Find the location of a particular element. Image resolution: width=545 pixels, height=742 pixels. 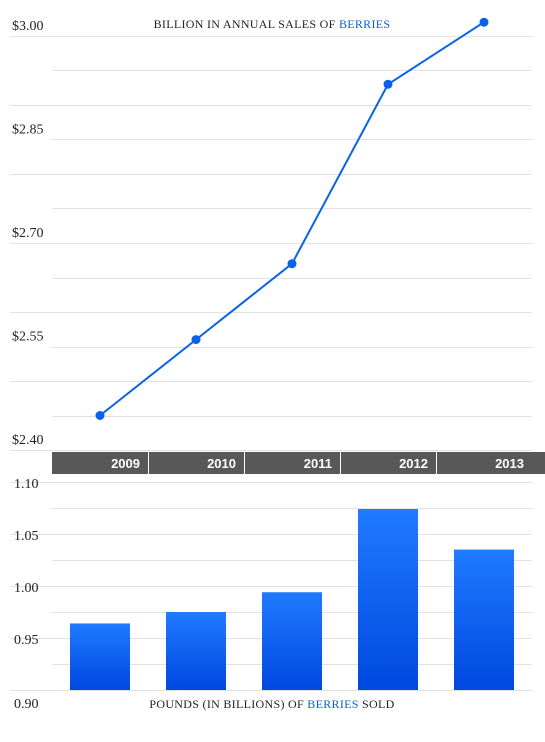

line-chart-y-tick-label: $2.85 is located at coordinates (28, 130).